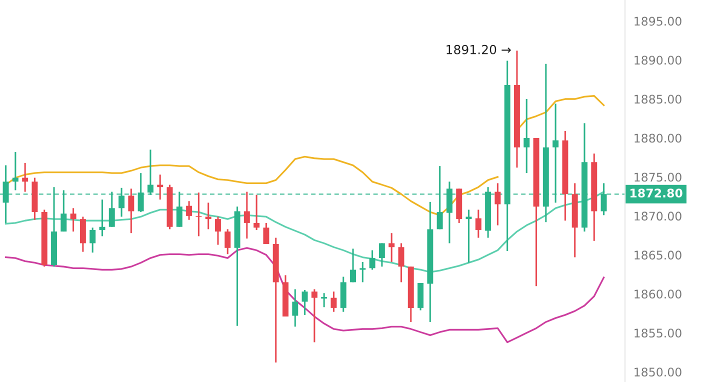 The height and width of the screenshot is (382, 706). I want to click on y-tick-label: 1885.00, so click(658, 99).